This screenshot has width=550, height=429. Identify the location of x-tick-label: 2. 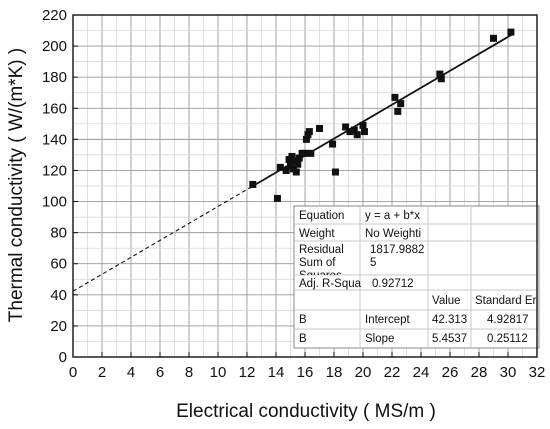
(102, 372).